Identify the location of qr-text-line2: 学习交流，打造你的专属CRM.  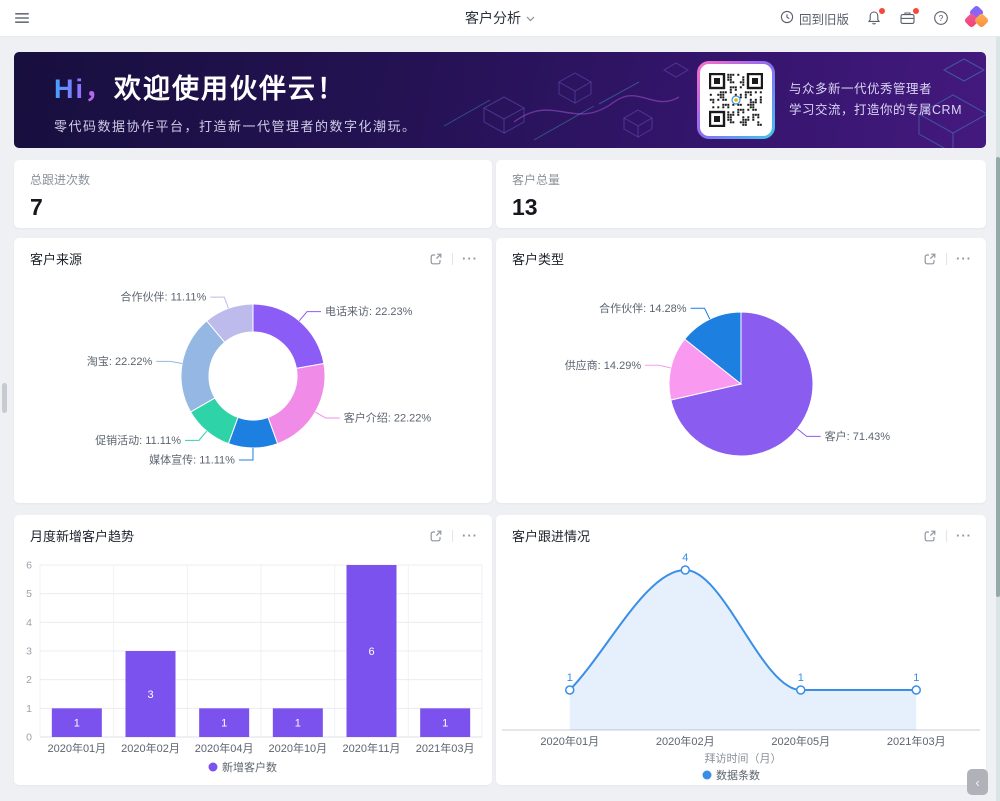
(875, 110).